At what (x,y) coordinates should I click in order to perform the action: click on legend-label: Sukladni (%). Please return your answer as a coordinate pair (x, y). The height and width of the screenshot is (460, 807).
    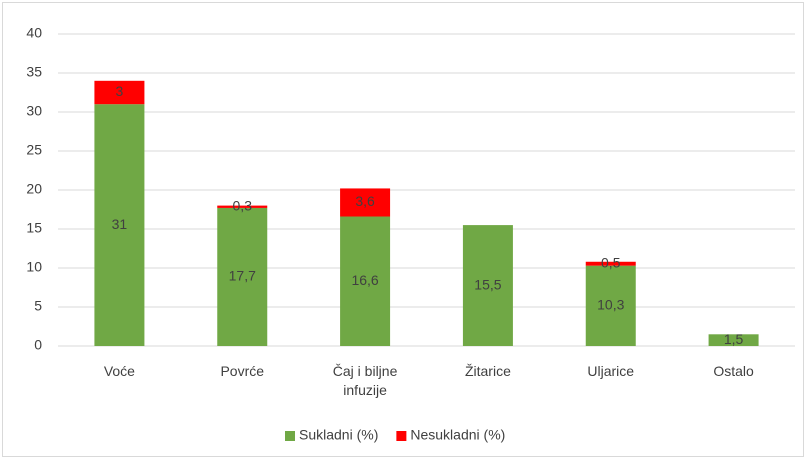
    Looking at the image, I should click on (338, 435).